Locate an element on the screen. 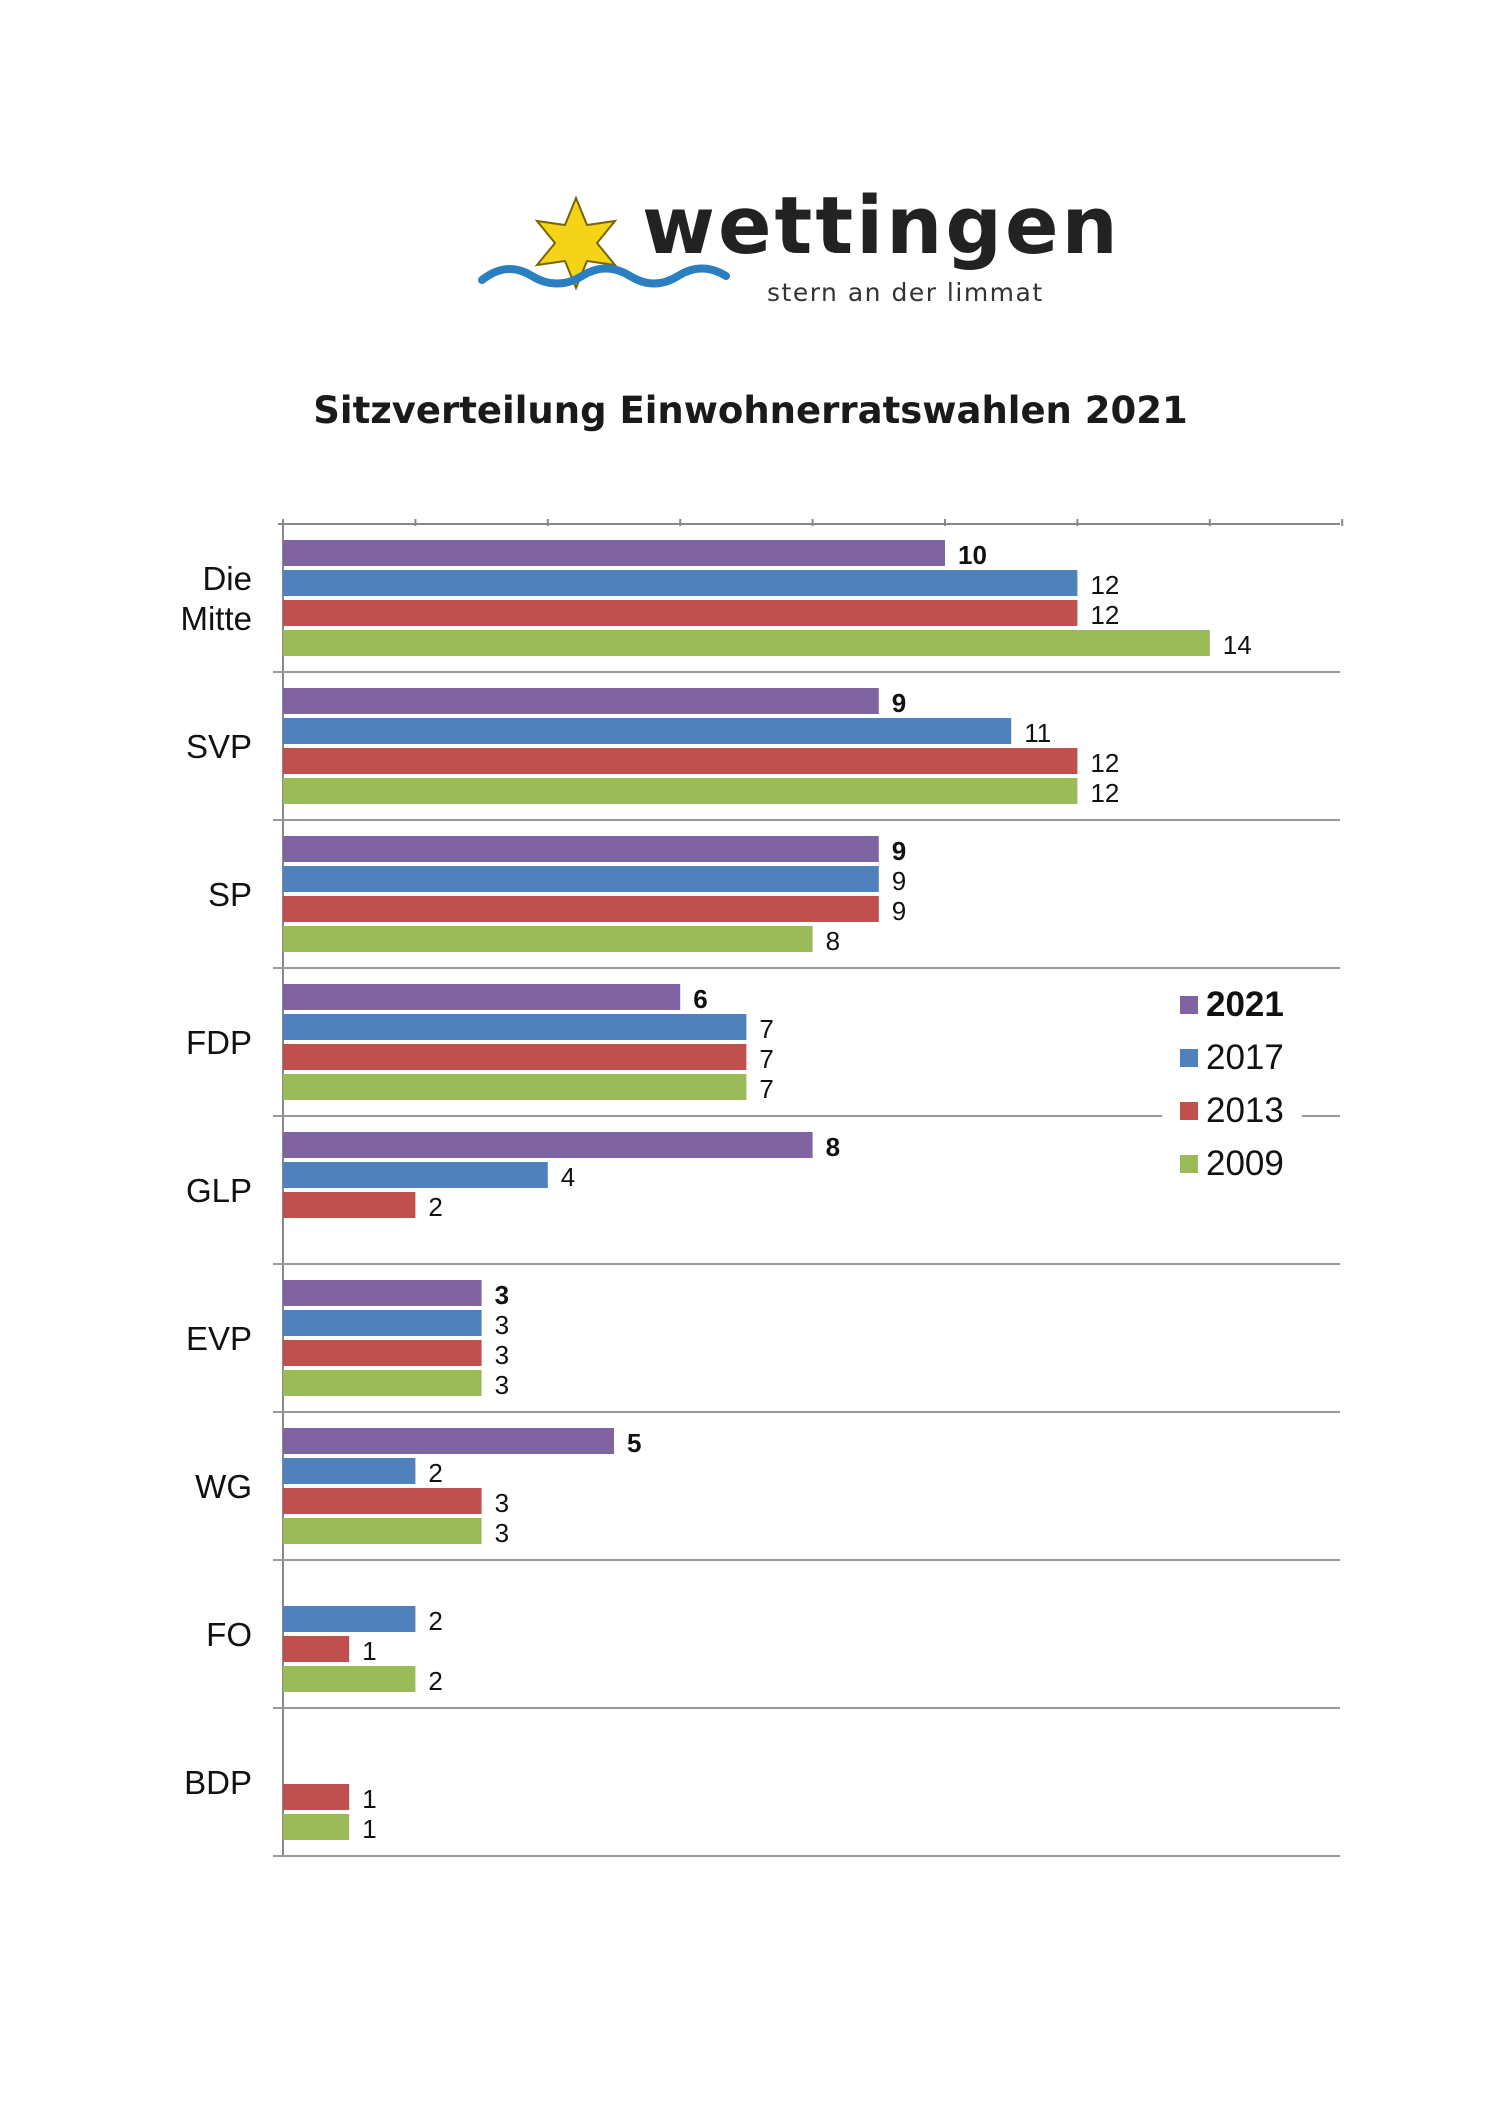 The height and width of the screenshot is (2123, 1501). category-label: SP is located at coordinates (230, 894).